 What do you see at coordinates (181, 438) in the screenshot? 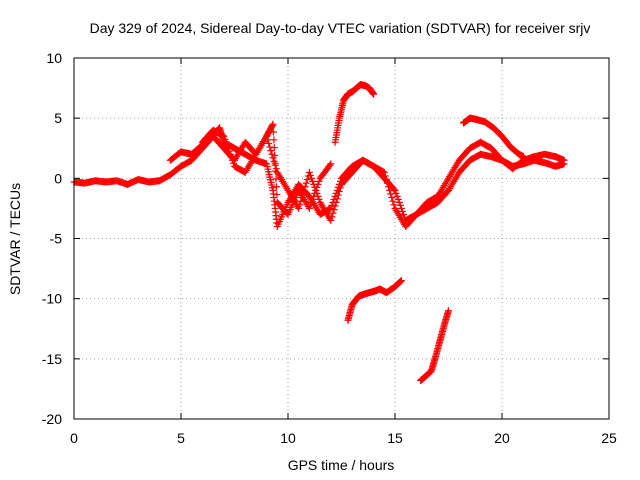
I see `x-tick-label: 5` at bounding box center [181, 438].